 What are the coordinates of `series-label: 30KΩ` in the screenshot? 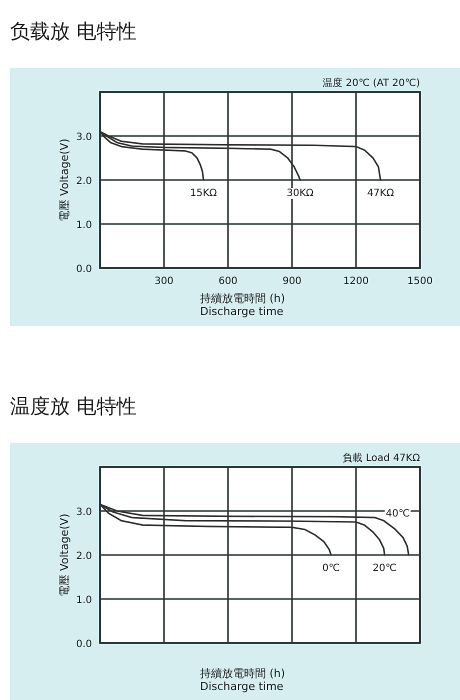 It's located at (300, 193).